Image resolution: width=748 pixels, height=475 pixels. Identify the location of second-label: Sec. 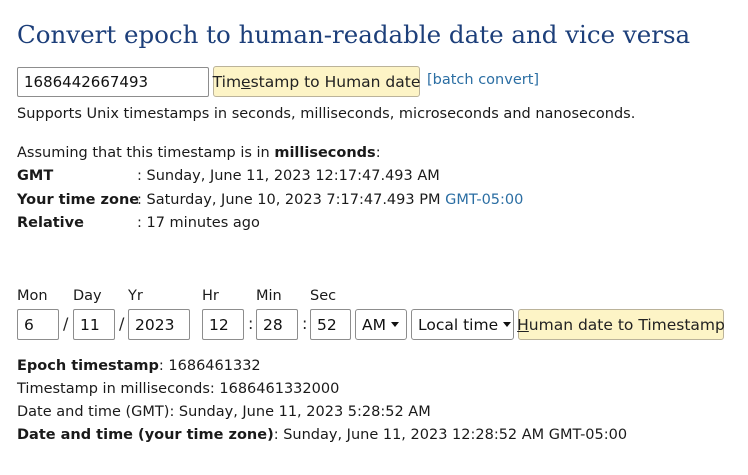
(323, 296).